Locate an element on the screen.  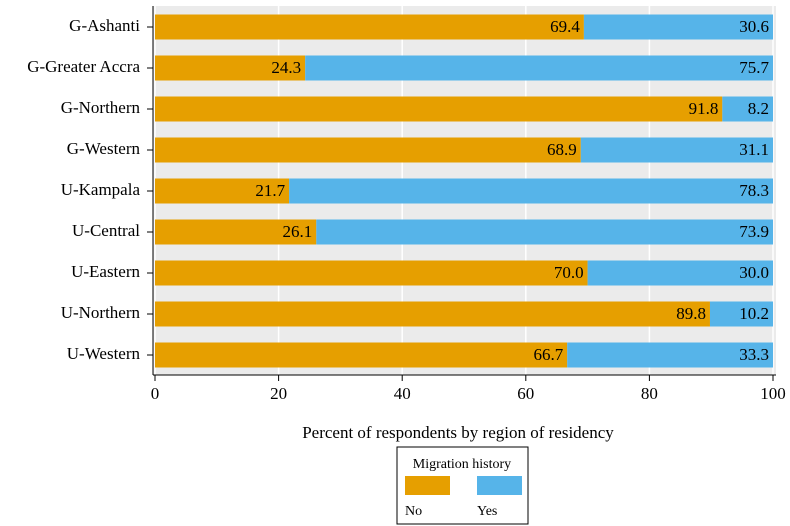
value-label: 70.0 is located at coordinates (569, 272).